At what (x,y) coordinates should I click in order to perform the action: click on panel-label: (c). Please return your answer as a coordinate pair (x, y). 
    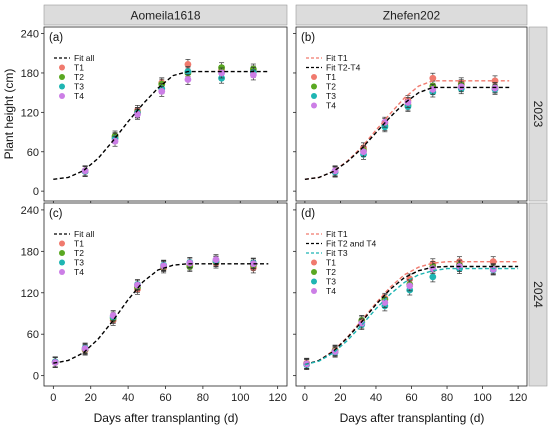
    Looking at the image, I should click on (56, 214).